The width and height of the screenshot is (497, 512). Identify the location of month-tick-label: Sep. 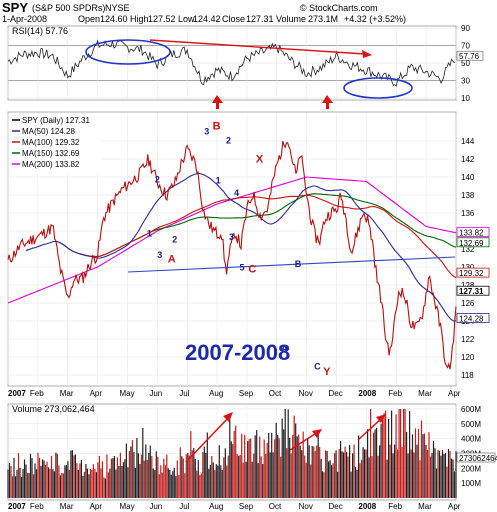
(246, 393).